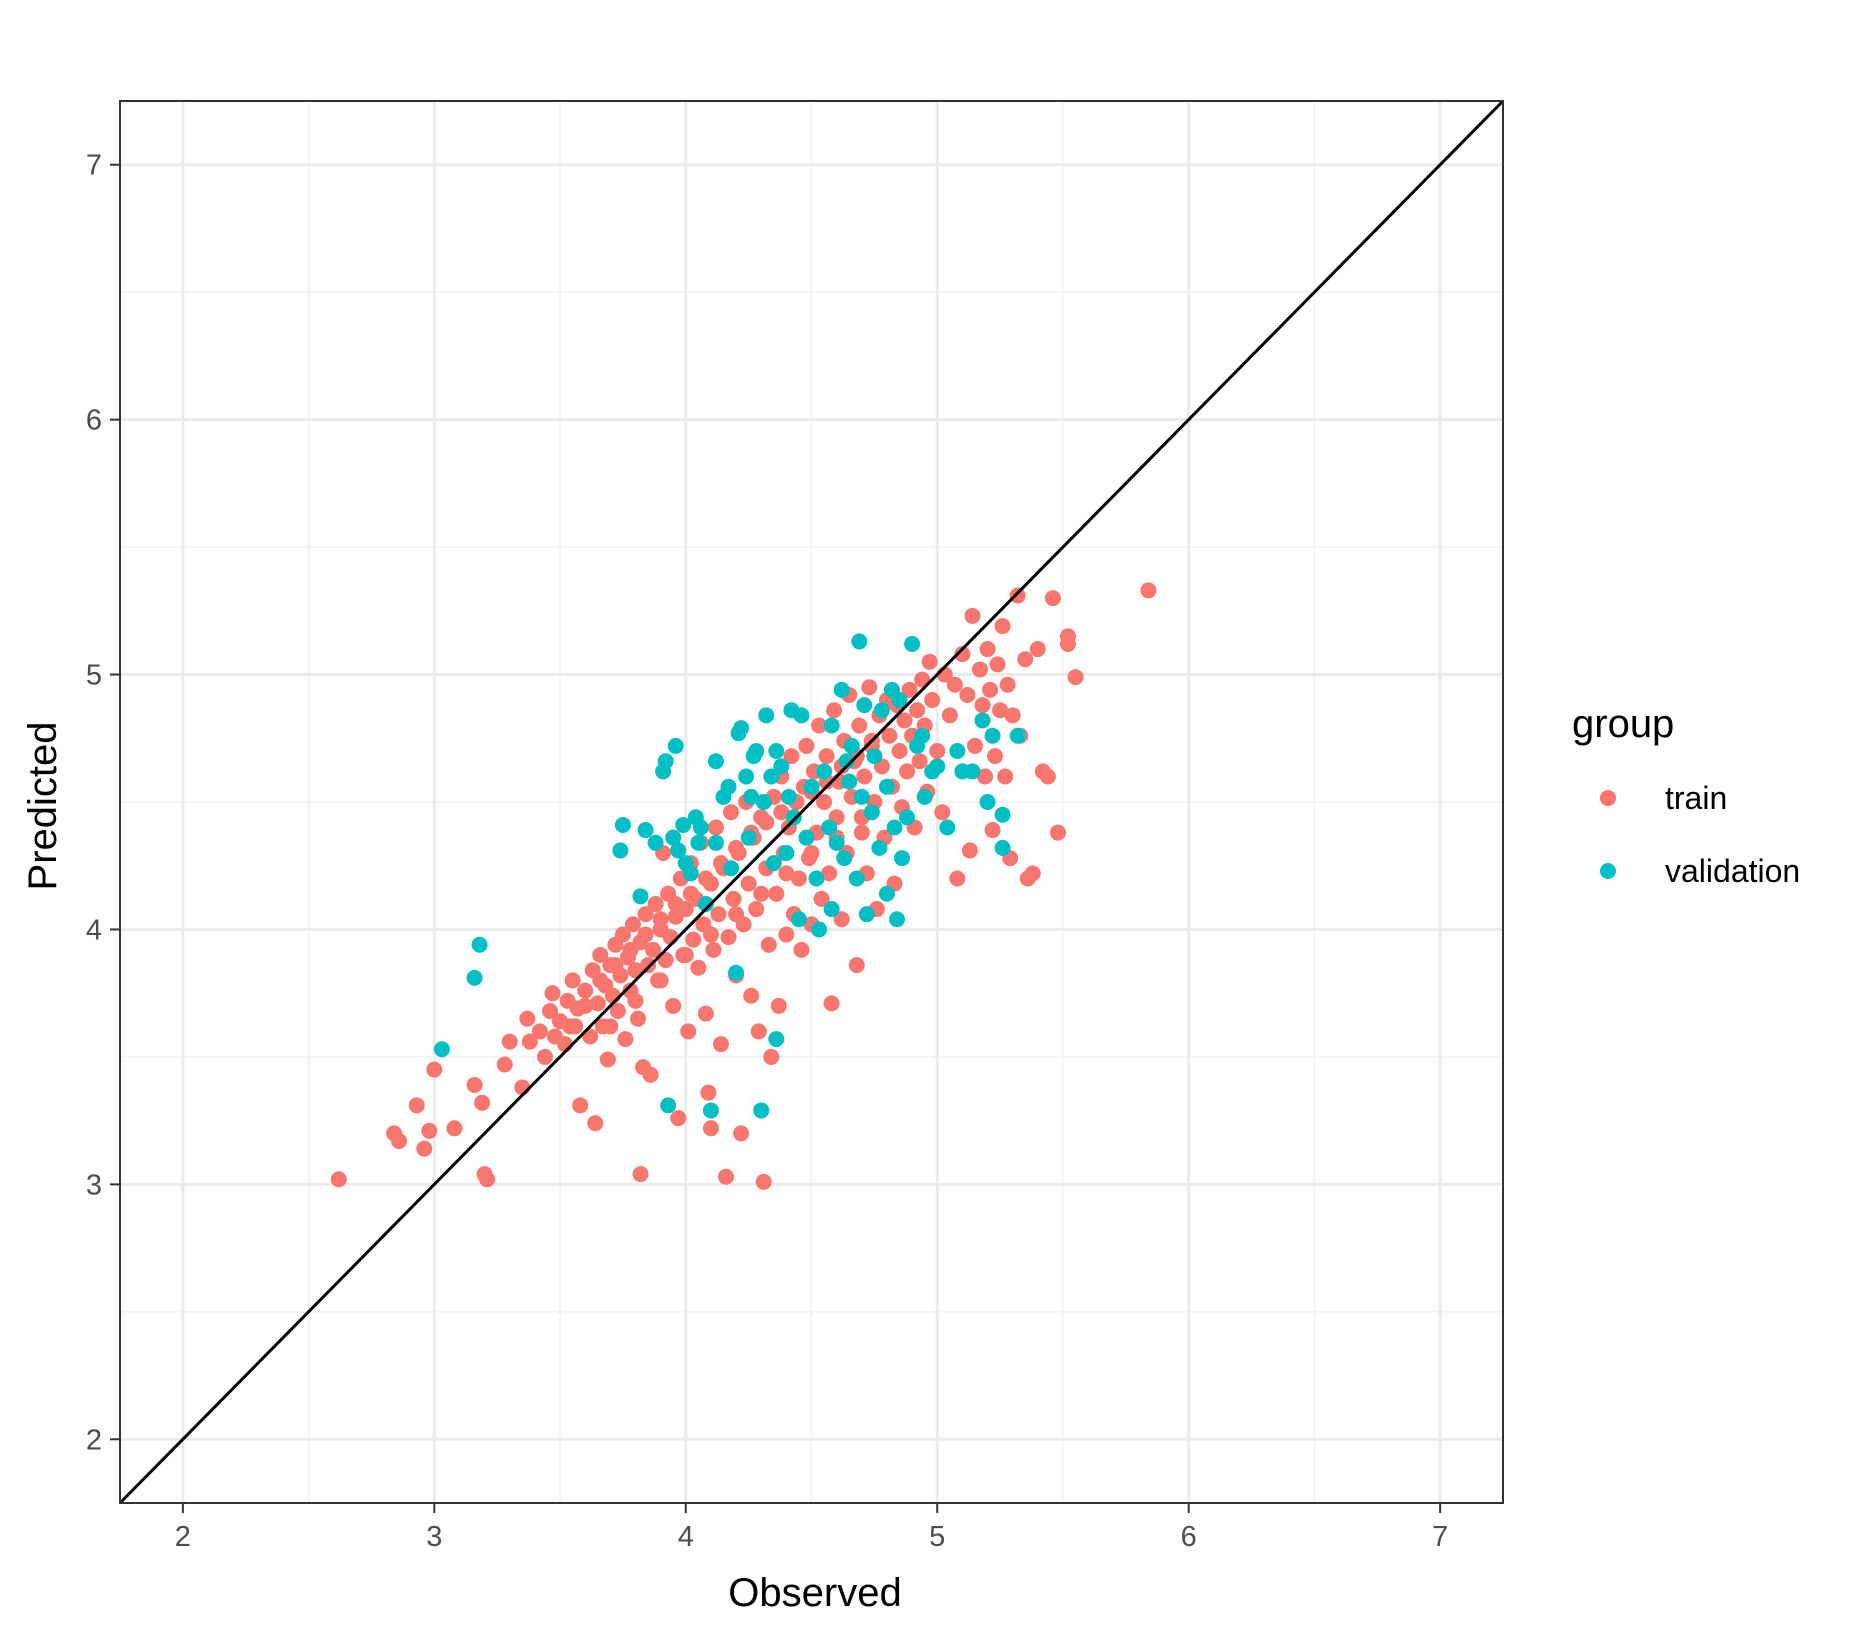 The height and width of the screenshot is (1636, 1856). I want to click on legend-key-validation, so click(1608, 871).